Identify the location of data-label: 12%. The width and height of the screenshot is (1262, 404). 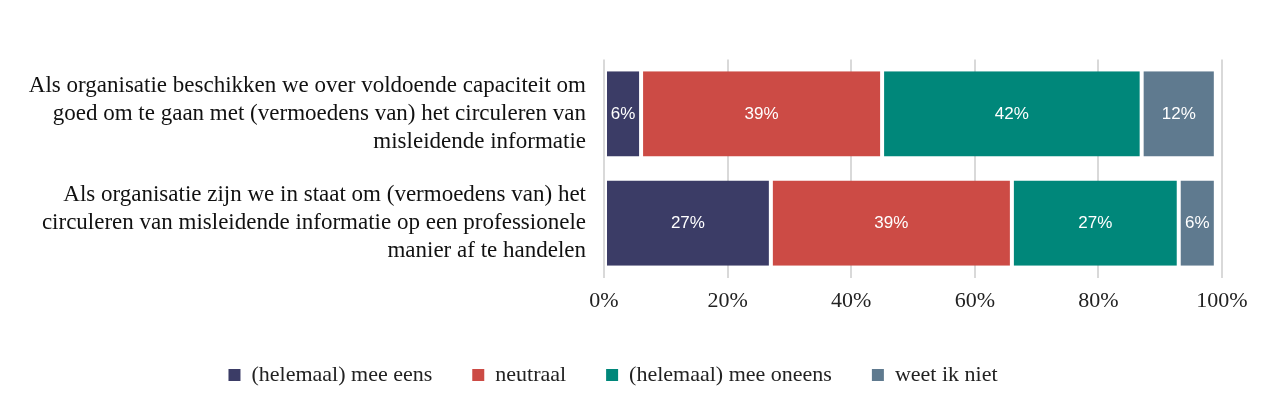
(1178, 113).